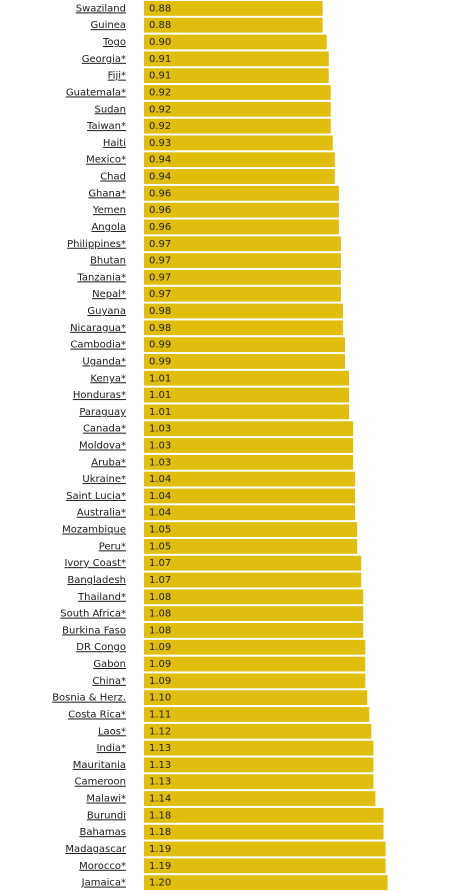  Describe the element at coordinates (104, 479) in the screenshot. I see `country-link: Ukraine*` at that location.